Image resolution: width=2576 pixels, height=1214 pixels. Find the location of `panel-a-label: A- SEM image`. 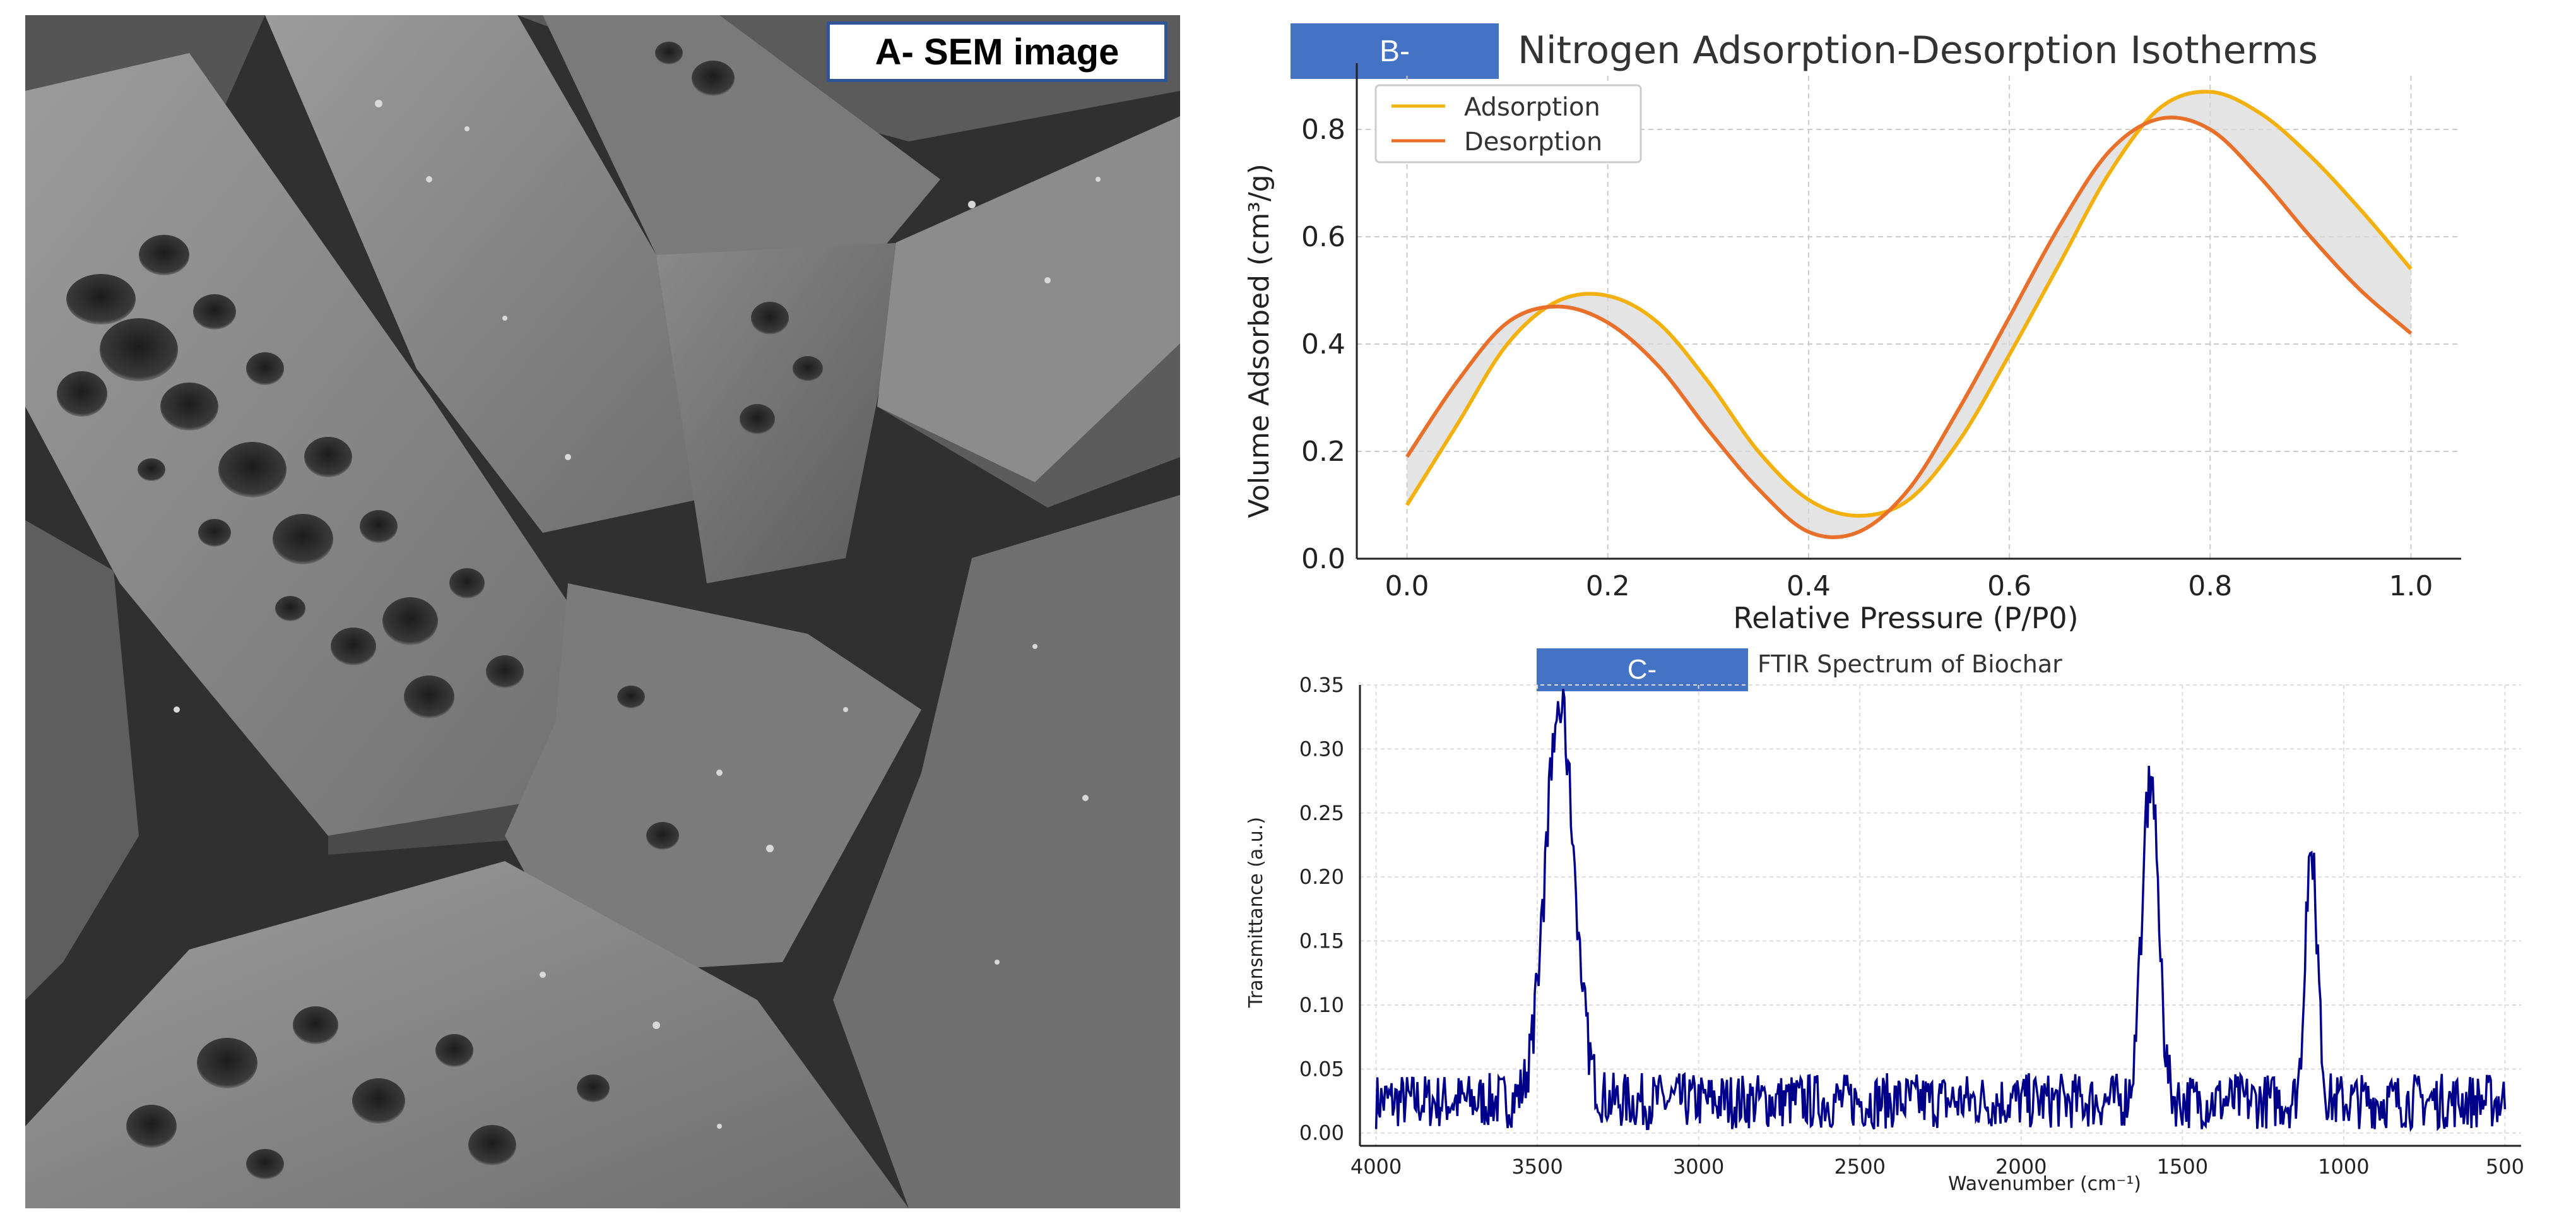

panel-a-label: A- SEM image is located at coordinates (997, 51).